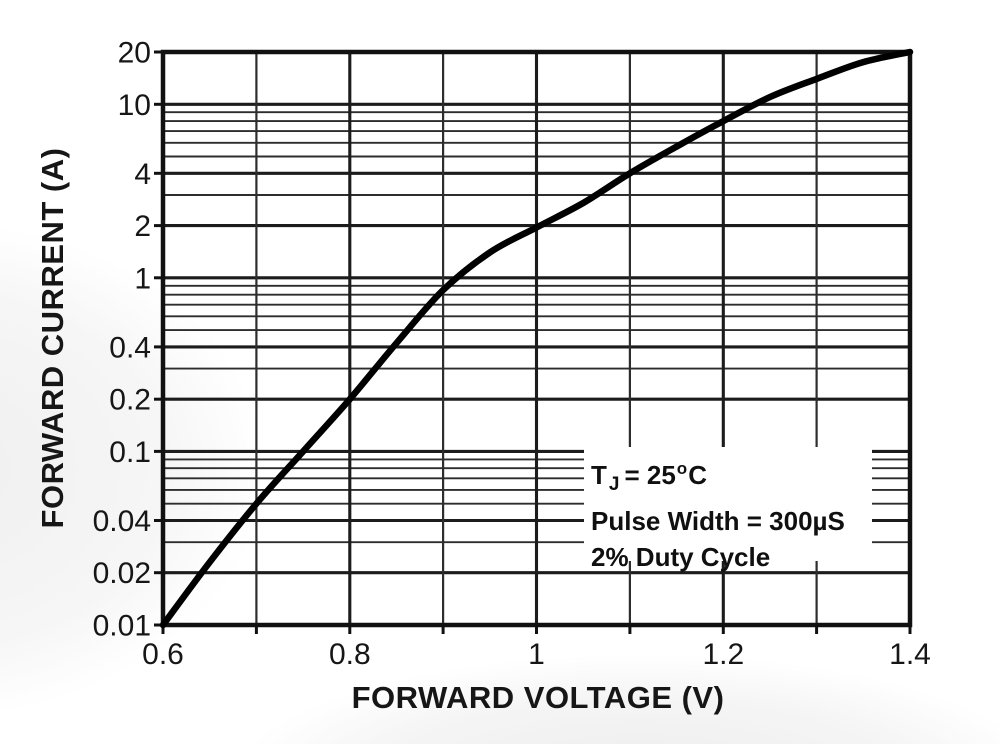  I want to click on y-tick-label-0.1: 0.1, so click(130, 452).